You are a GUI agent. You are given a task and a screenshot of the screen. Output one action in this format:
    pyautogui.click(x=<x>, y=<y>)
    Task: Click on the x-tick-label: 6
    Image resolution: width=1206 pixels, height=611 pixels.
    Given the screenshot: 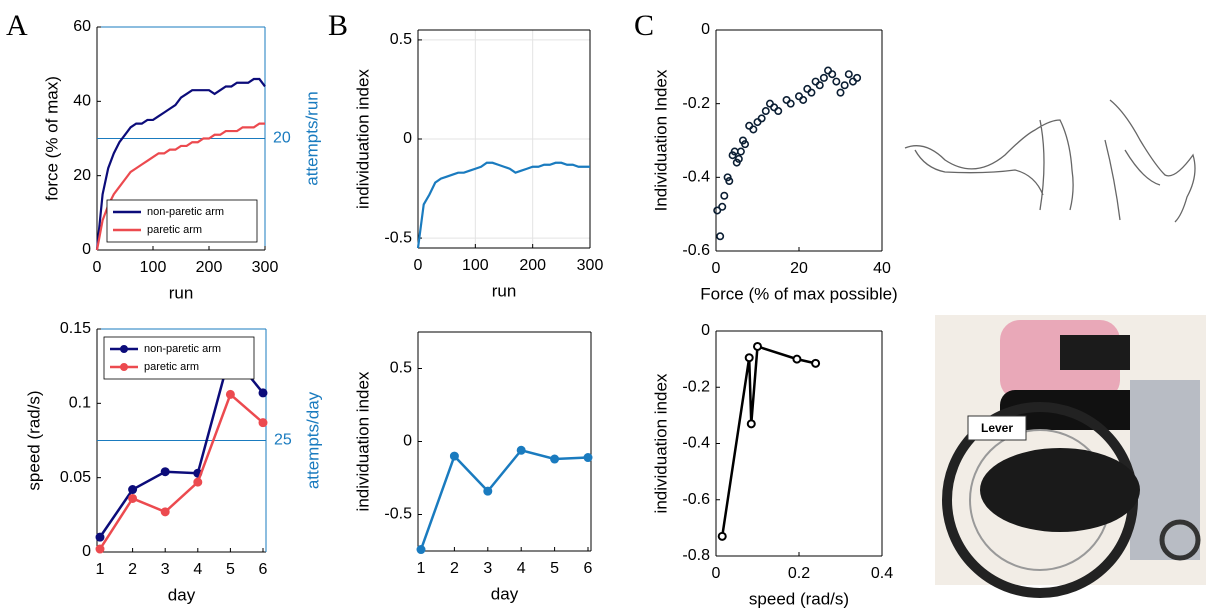 What is the action you would take?
    pyautogui.click(x=588, y=568)
    